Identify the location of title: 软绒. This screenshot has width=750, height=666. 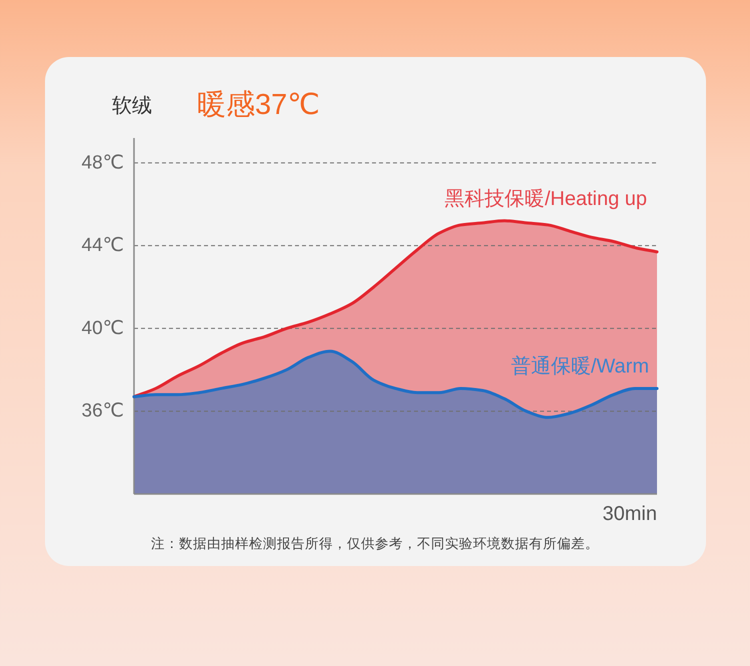
(132, 106).